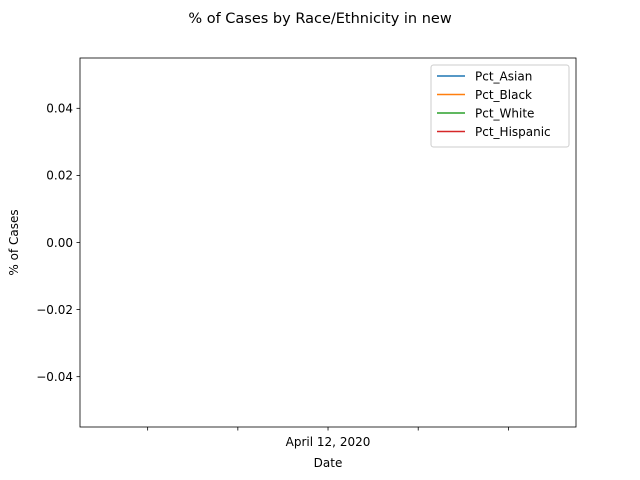  I want to click on x-axis-label: Date, so click(328, 463).